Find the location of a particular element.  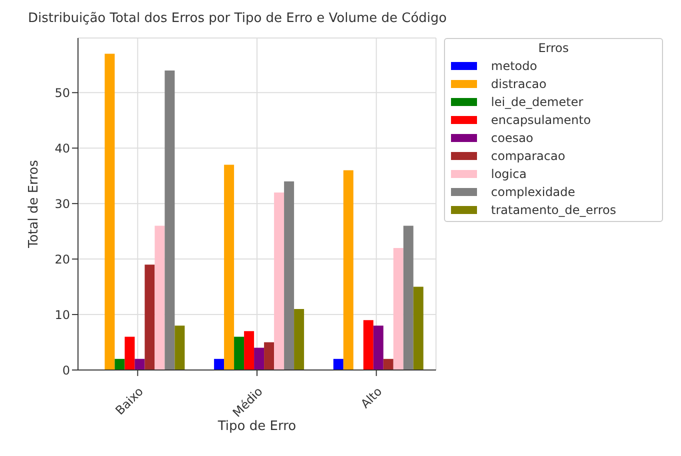

y-tick-label: 30 is located at coordinates (62, 203).